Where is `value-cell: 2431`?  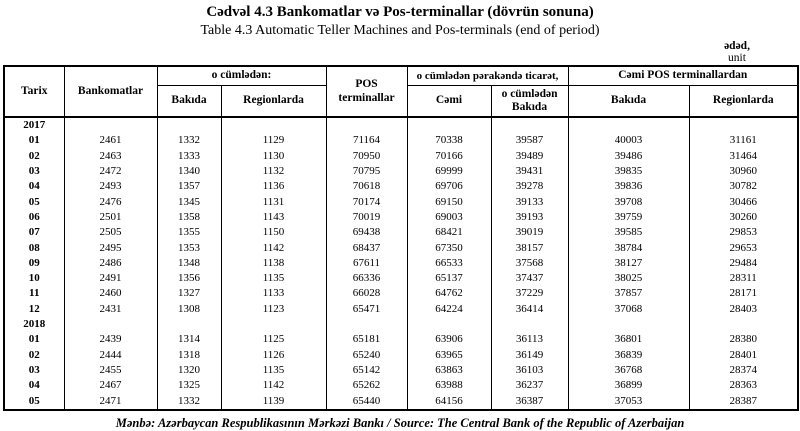
value-cell: 2431 is located at coordinates (110, 309).